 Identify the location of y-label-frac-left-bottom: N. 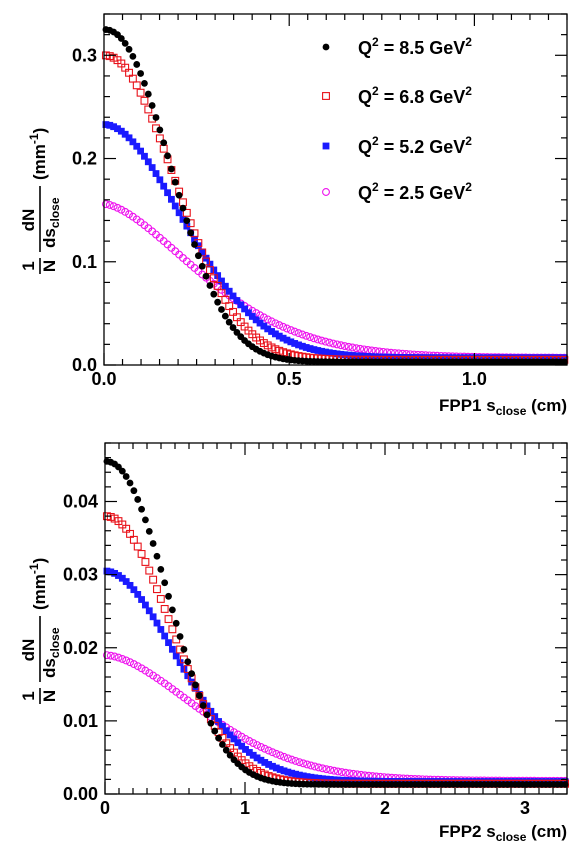
(49, 266).